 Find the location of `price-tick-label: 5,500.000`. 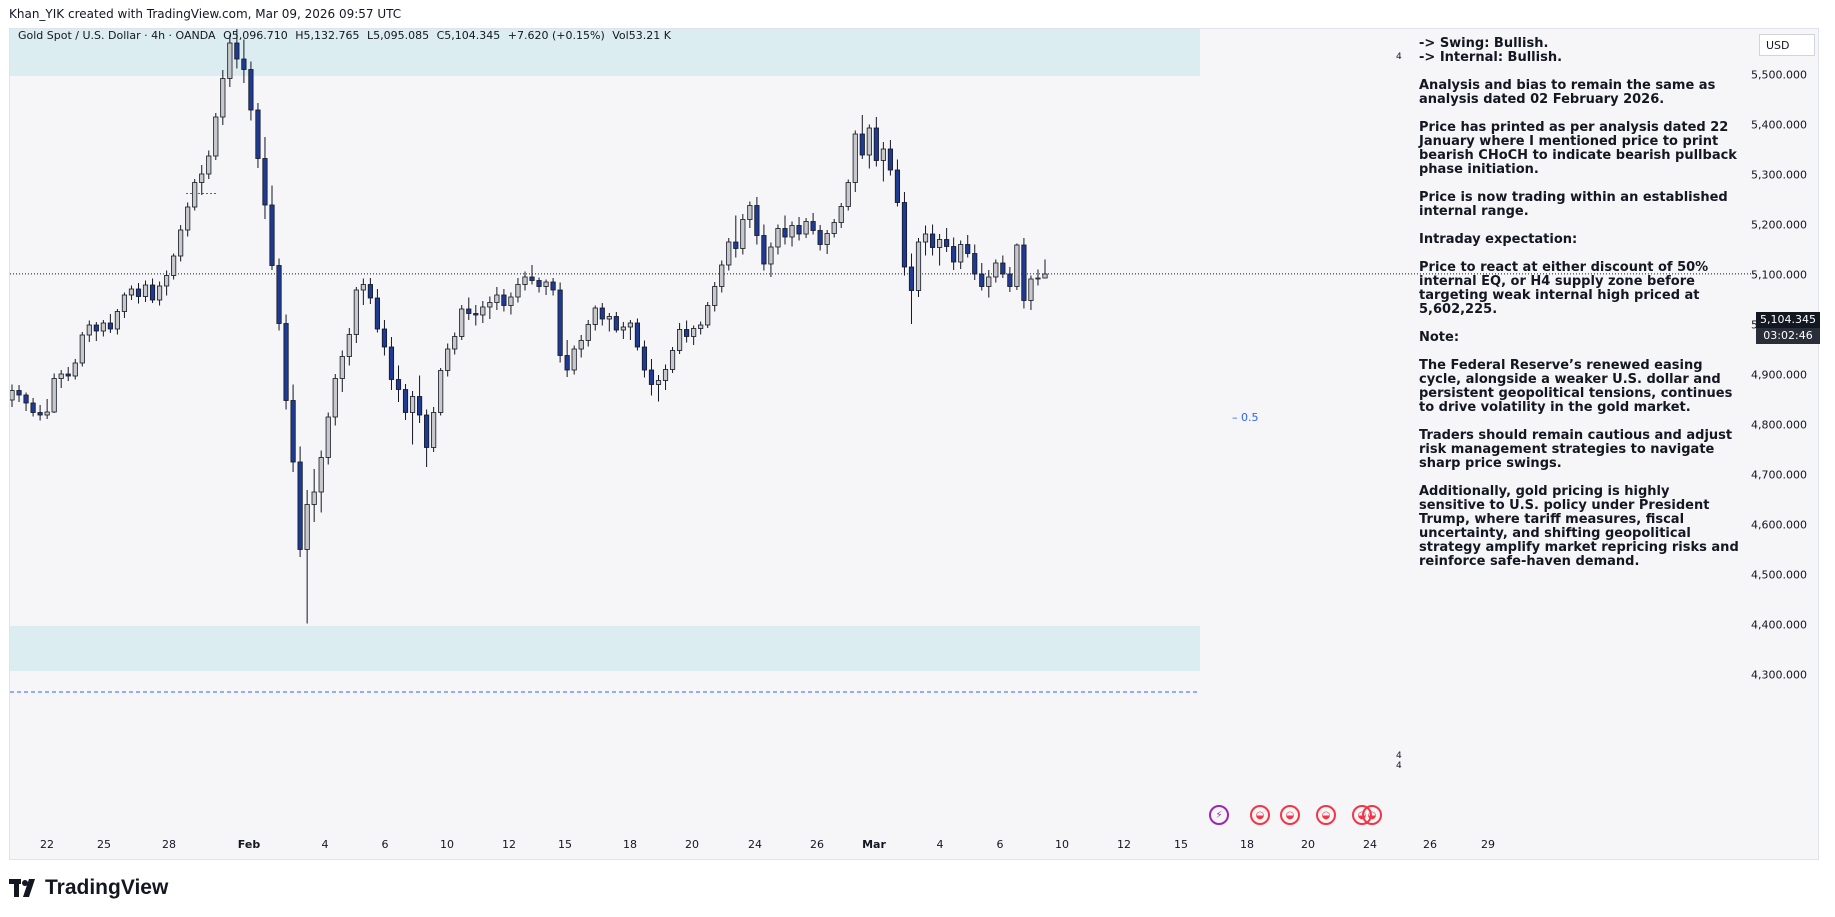

price-tick-label: 5,500.000 is located at coordinates (1779, 75).